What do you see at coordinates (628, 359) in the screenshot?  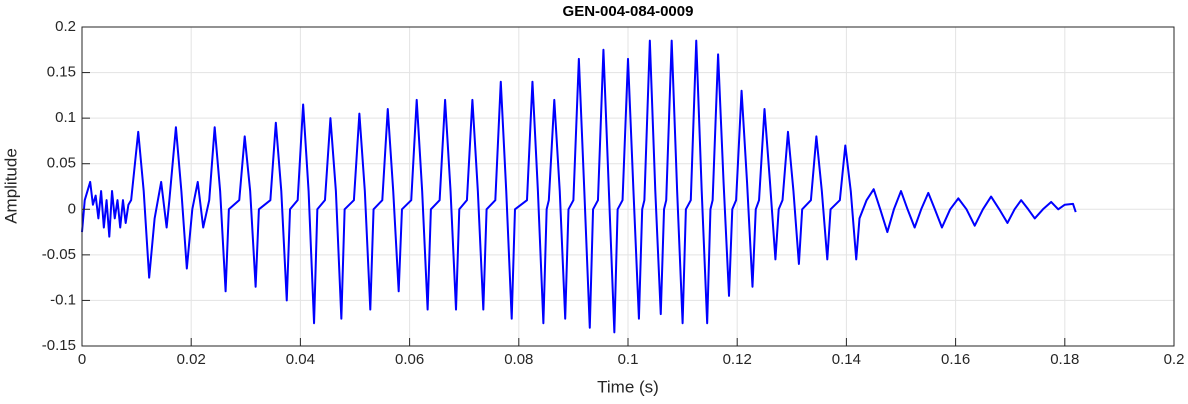 I see `x-tick-label: 0.1` at bounding box center [628, 359].